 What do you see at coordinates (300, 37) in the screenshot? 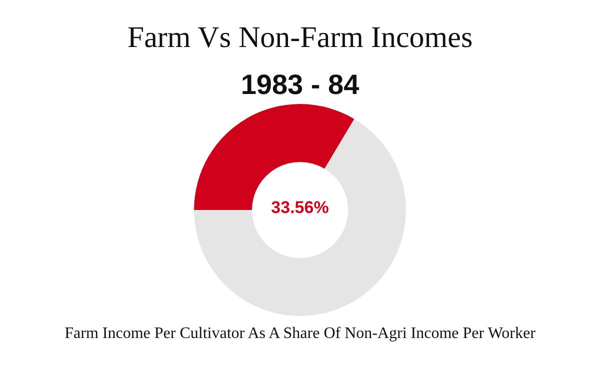
I see `chart-title: Farm Vs Non-Farm Incomes` at bounding box center [300, 37].